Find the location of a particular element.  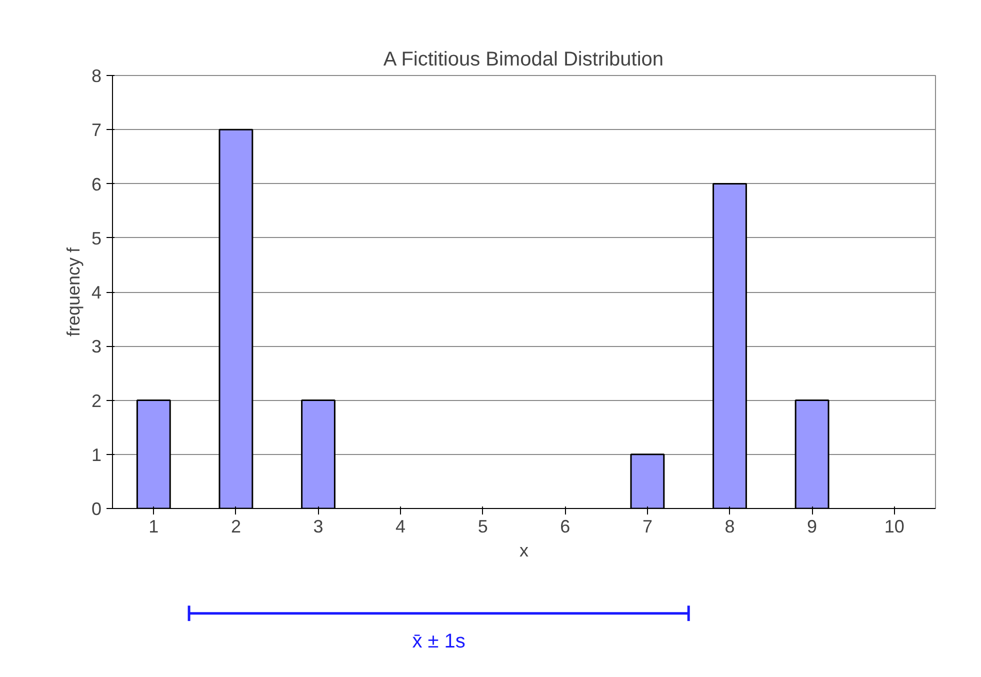

y-tick-label: 3 is located at coordinates (96, 346).